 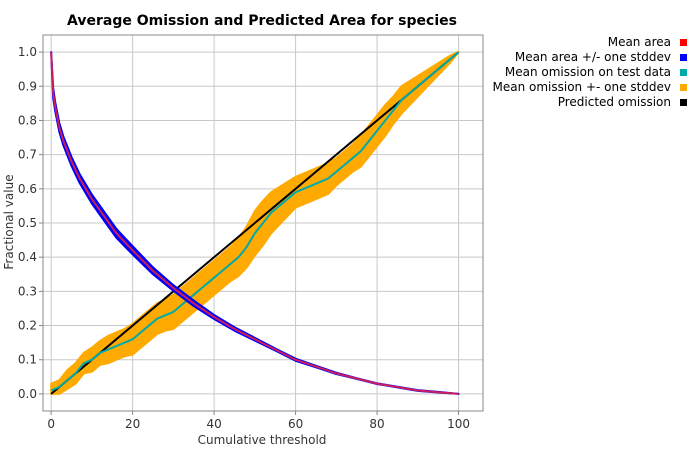 What do you see at coordinates (376, 424) in the screenshot?
I see `x-tick-label: 80` at bounding box center [376, 424].